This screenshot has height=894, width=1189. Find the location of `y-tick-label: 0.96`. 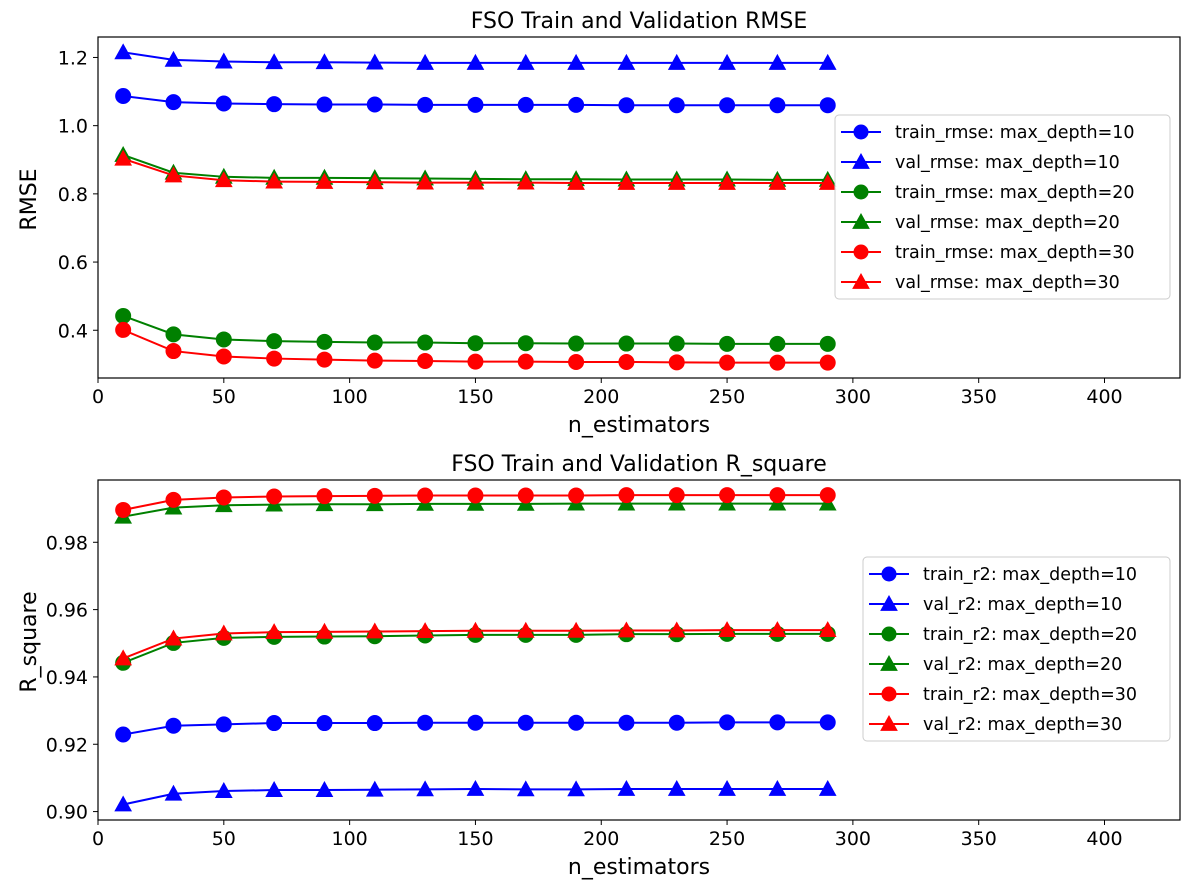

y-tick-label: 0.96 is located at coordinates (67, 611).